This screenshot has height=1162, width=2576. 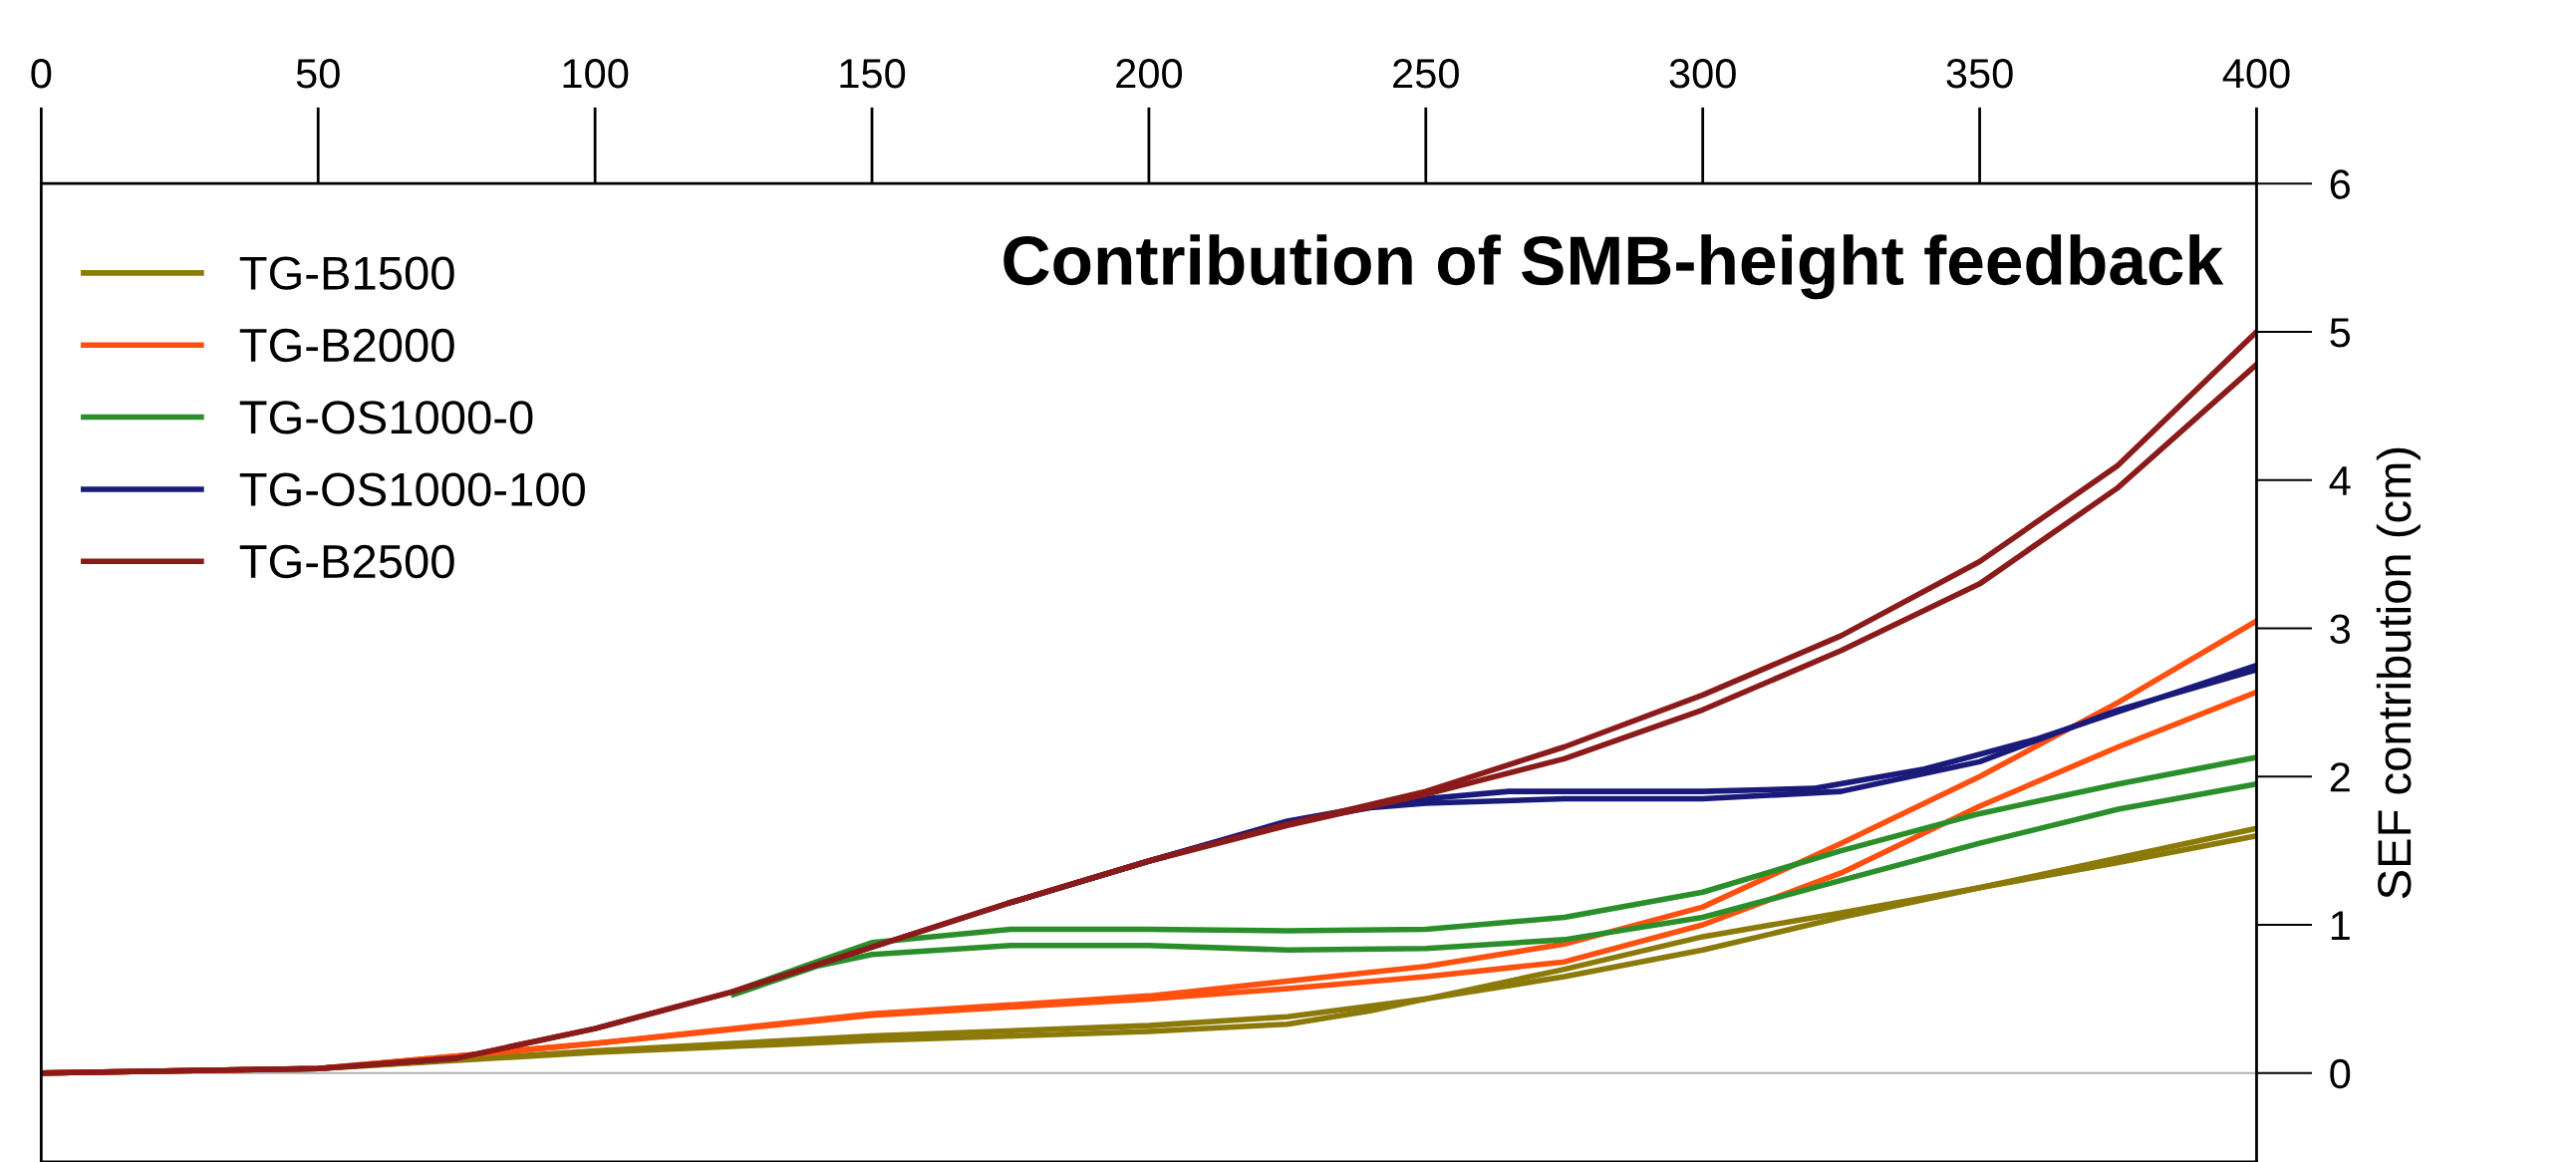 What do you see at coordinates (2340, 333) in the screenshot?
I see `y-tick-label: 5` at bounding box center [2340, 333].